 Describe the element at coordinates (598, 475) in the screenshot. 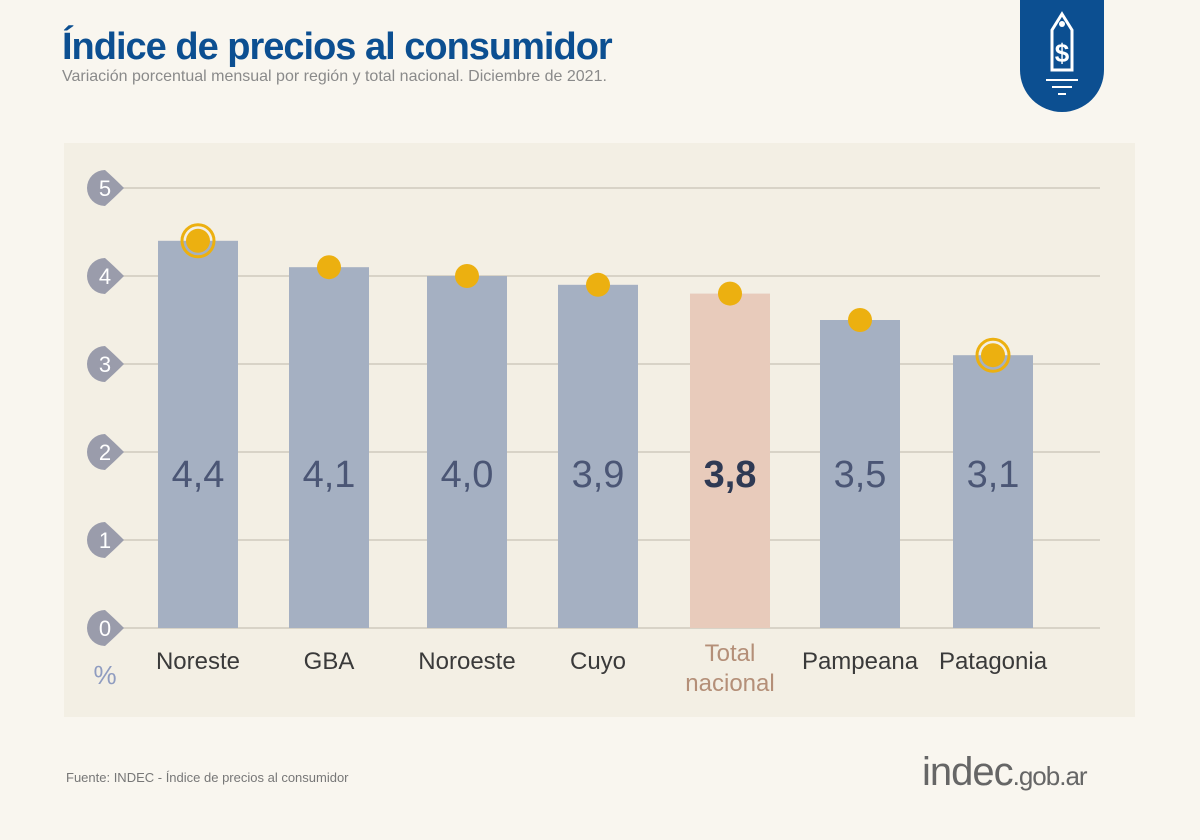

I see `data-label: 3,9` at that location.